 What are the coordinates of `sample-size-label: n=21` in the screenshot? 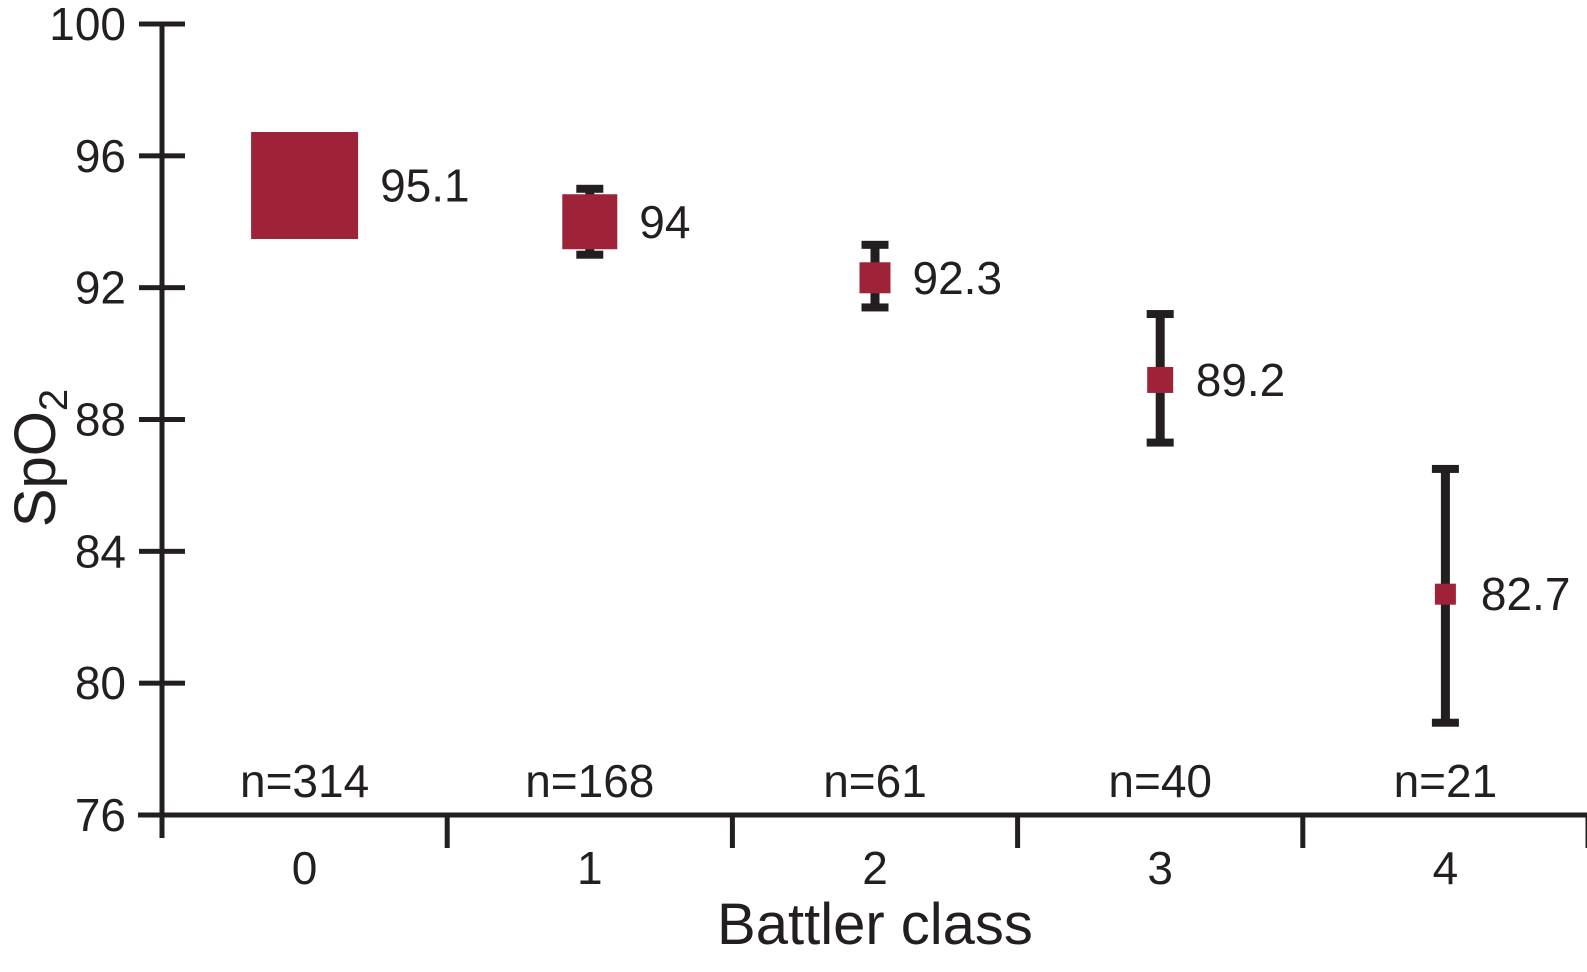 It's located at (1446, 781).